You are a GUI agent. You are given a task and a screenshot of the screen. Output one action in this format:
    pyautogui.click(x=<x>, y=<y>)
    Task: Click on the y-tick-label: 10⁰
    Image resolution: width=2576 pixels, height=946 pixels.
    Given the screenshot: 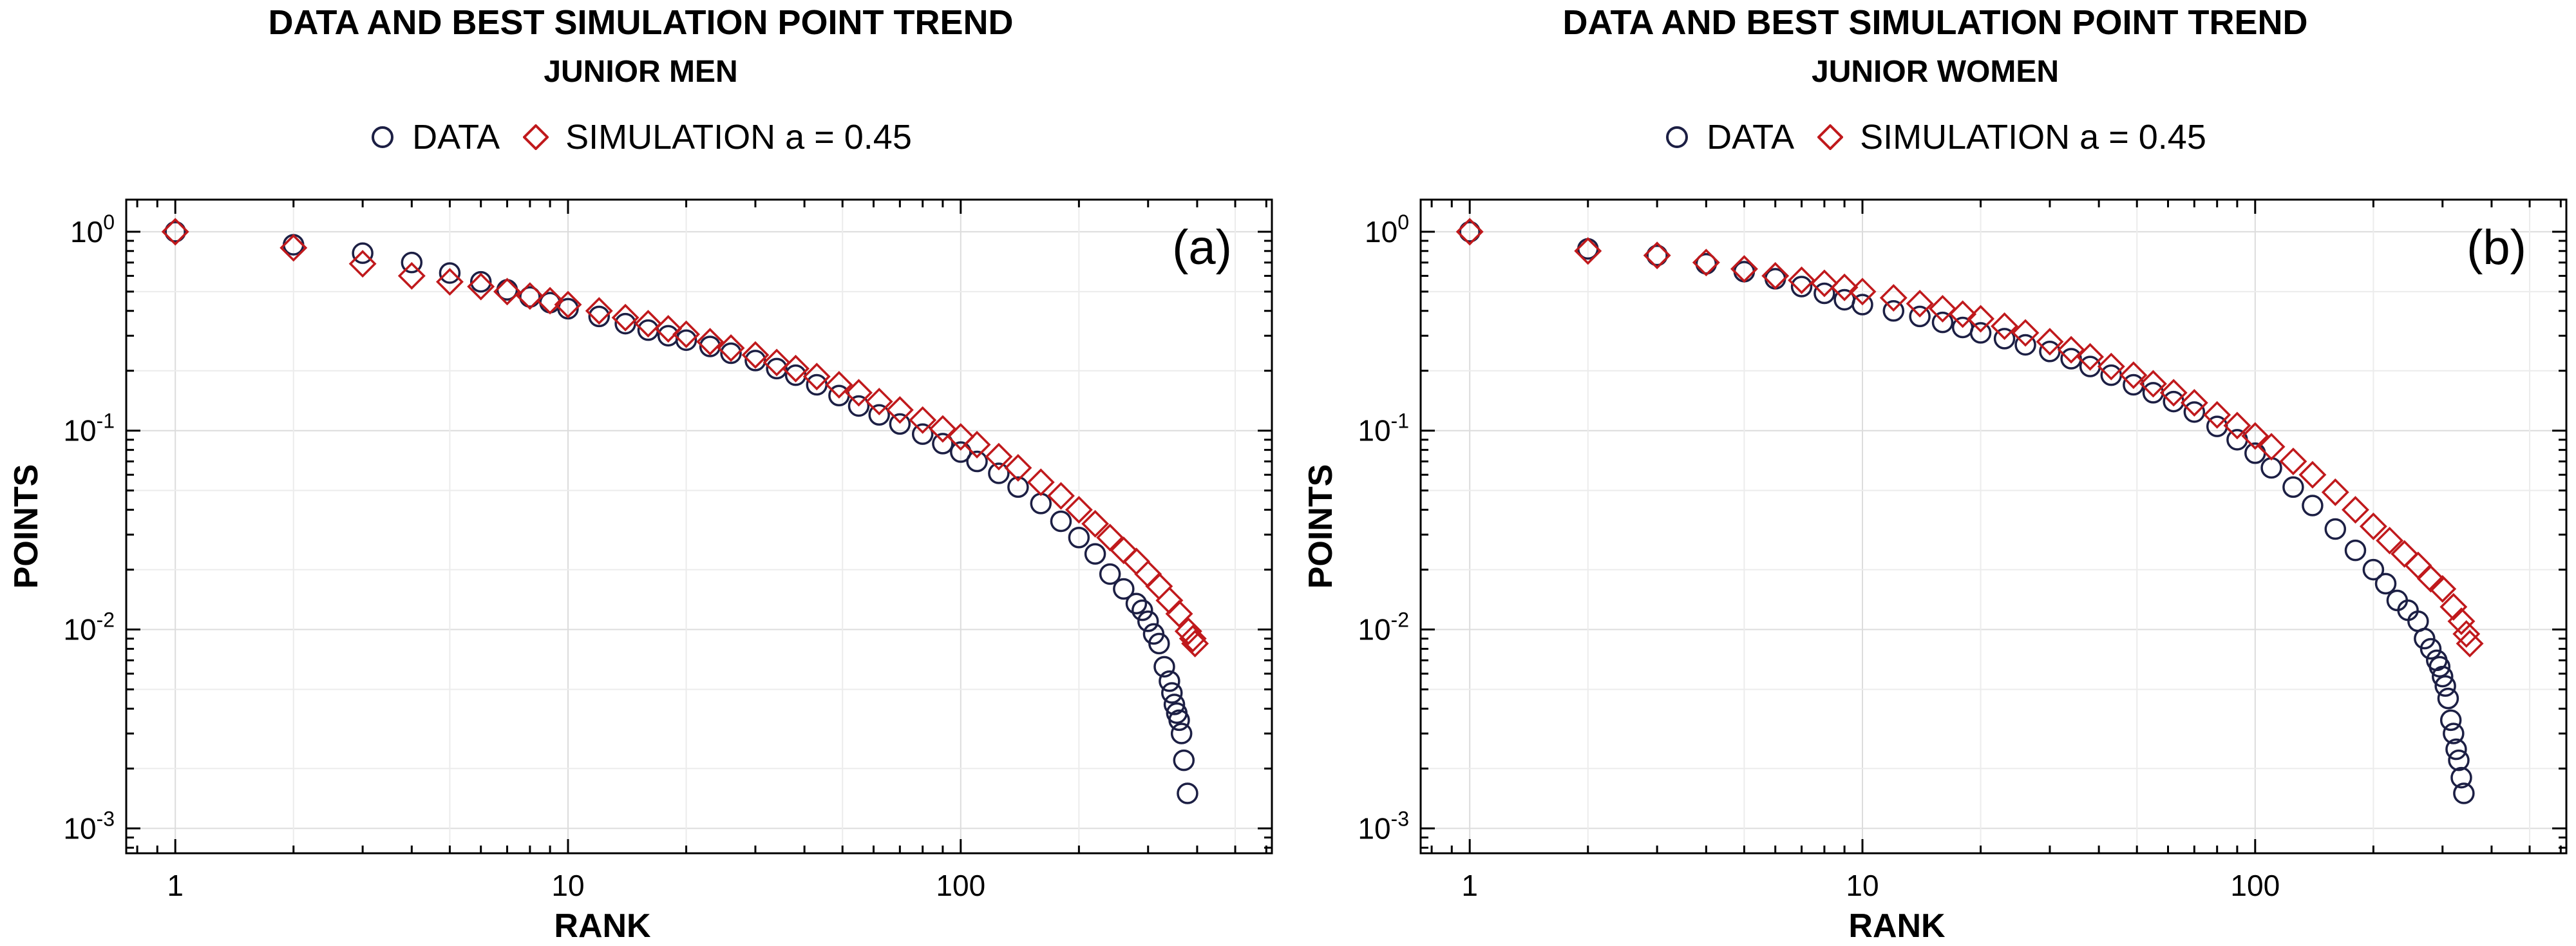 What is the action you would take?
    pyautogui.click(x=1387, y=230)
    